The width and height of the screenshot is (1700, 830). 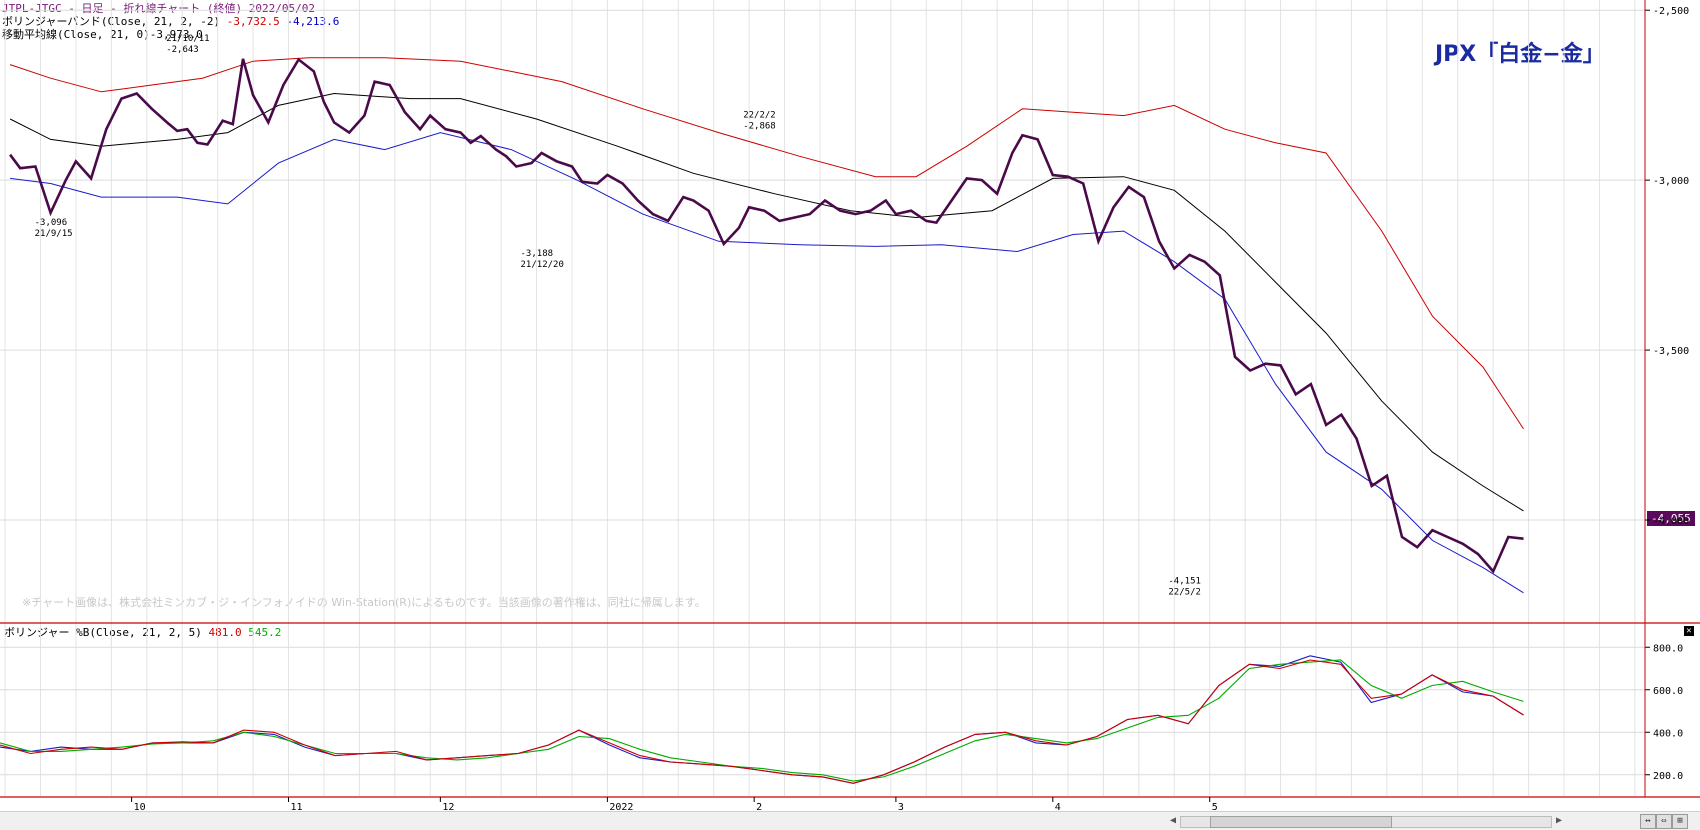 What do you see at coordinates (850, 820) in the screenshot?
I see `horizontal-scrollbar: ◀ ▶ ↔ ⇔ ⊞` at bounding box center [850, 820].